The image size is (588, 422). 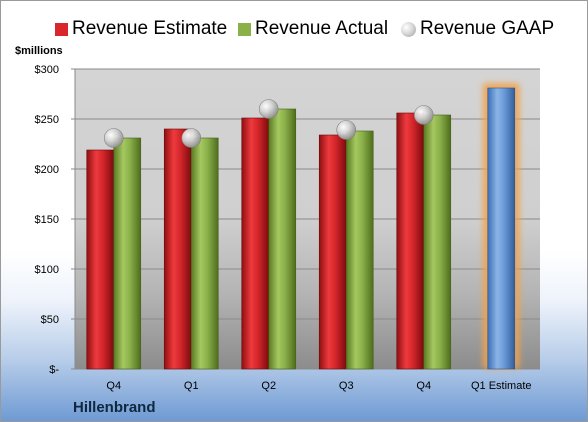 I want to click on y-tick-label: $300, so click(x=47, y=70).